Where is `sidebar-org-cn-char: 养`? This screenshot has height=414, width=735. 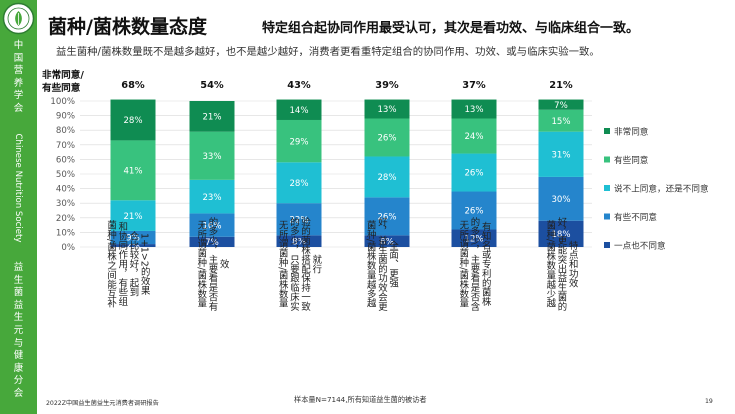 sidebar-org-cn-char: 养 is located at coordinates (18, 83).